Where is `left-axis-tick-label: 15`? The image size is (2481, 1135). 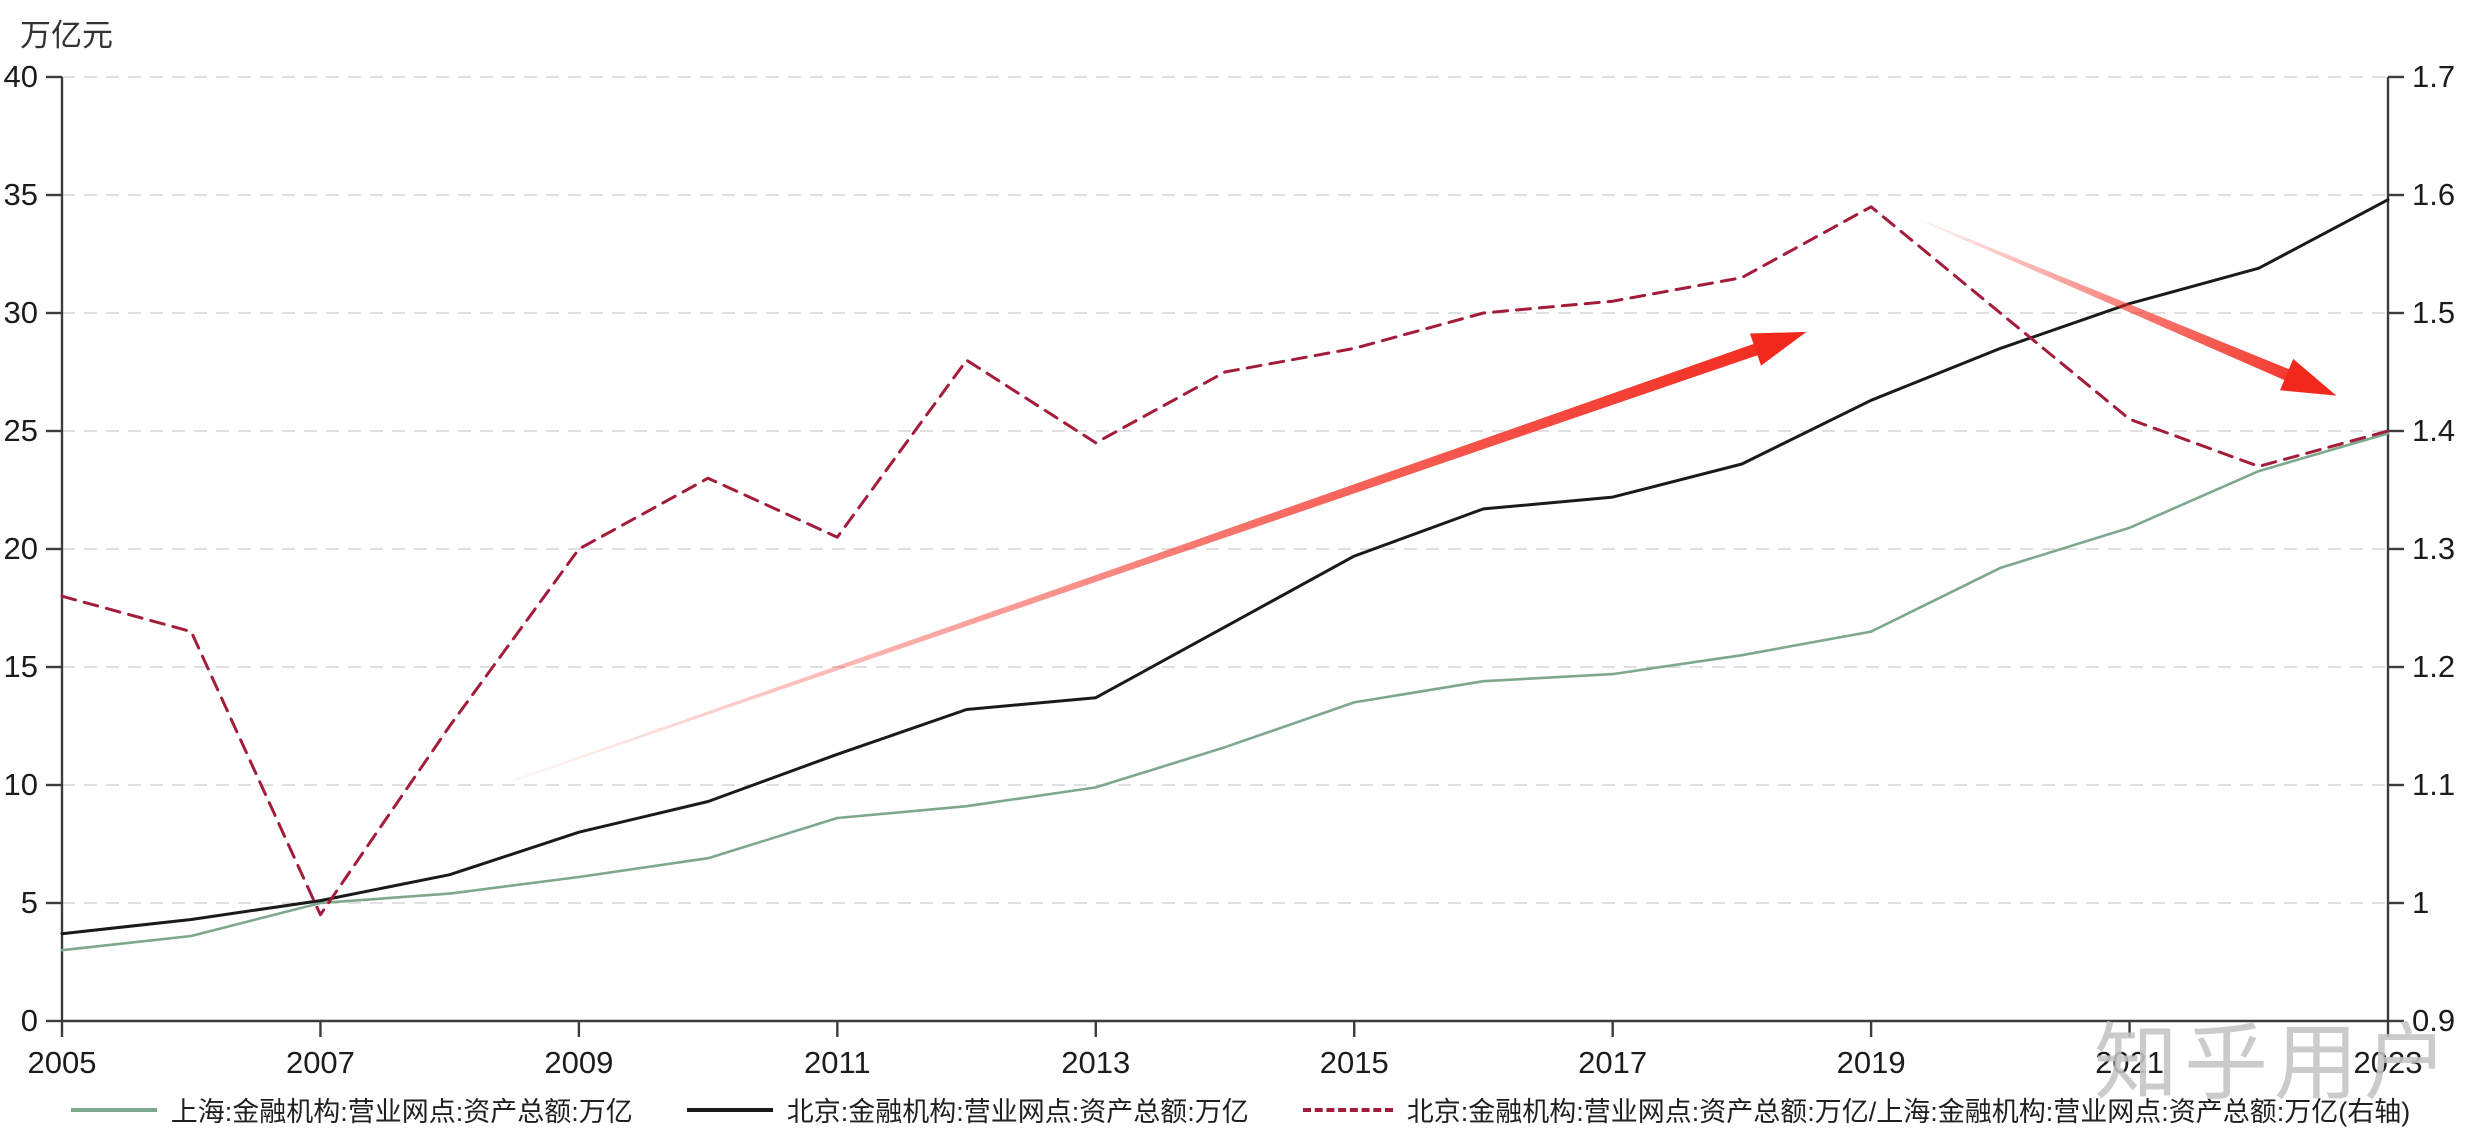
left-axis-tick-label: 15 is located at coordinates (21, 666).